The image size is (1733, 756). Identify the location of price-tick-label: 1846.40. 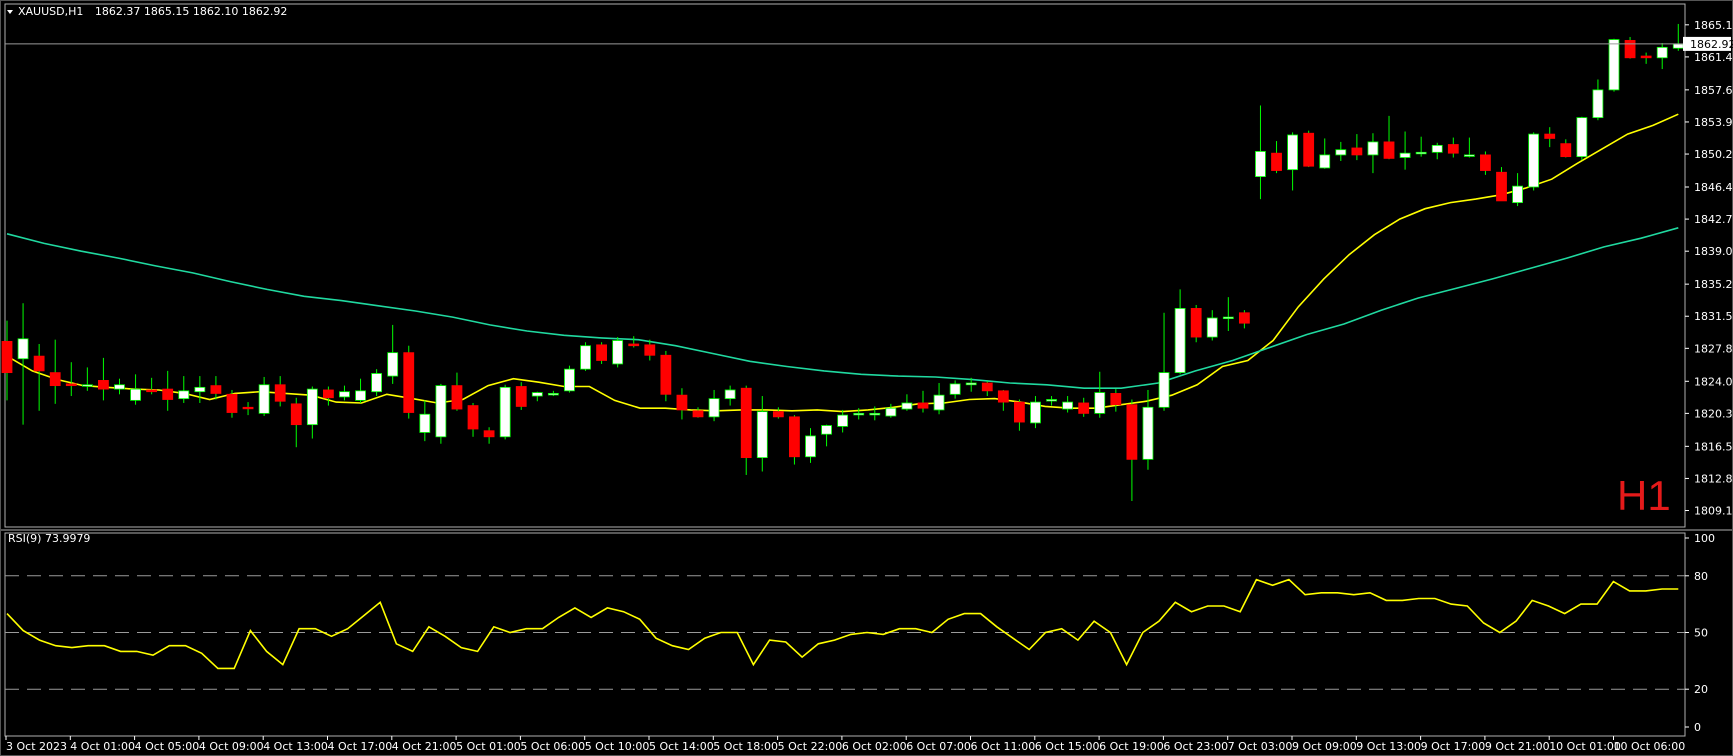
(1713, 187).